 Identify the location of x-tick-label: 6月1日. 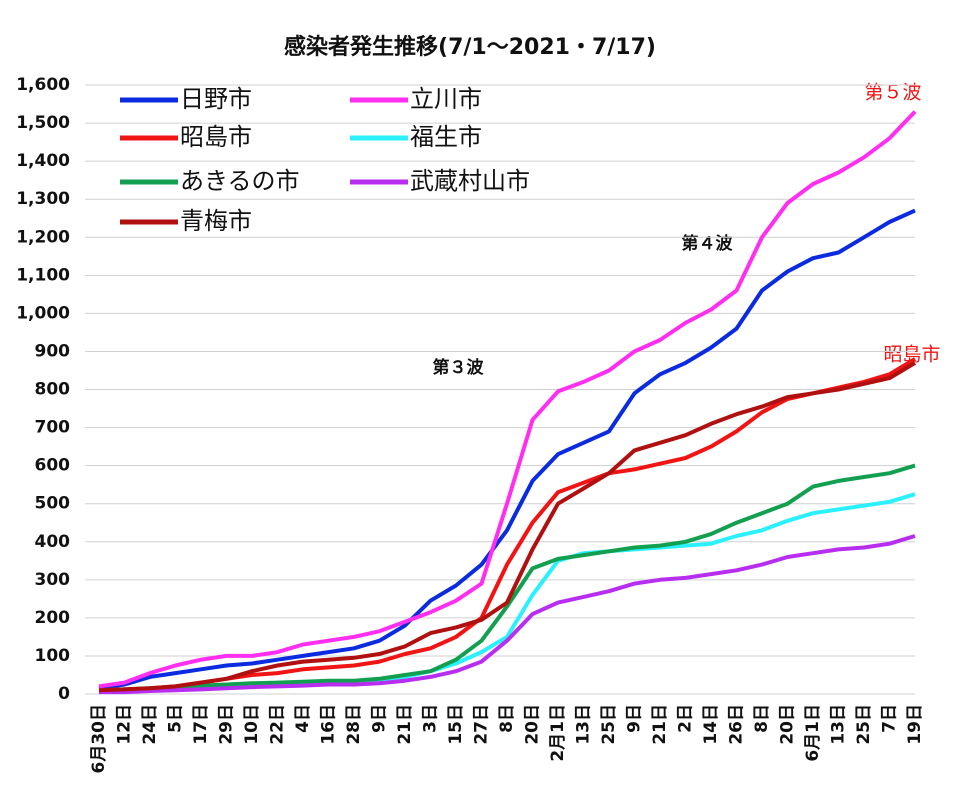
(813, 733).